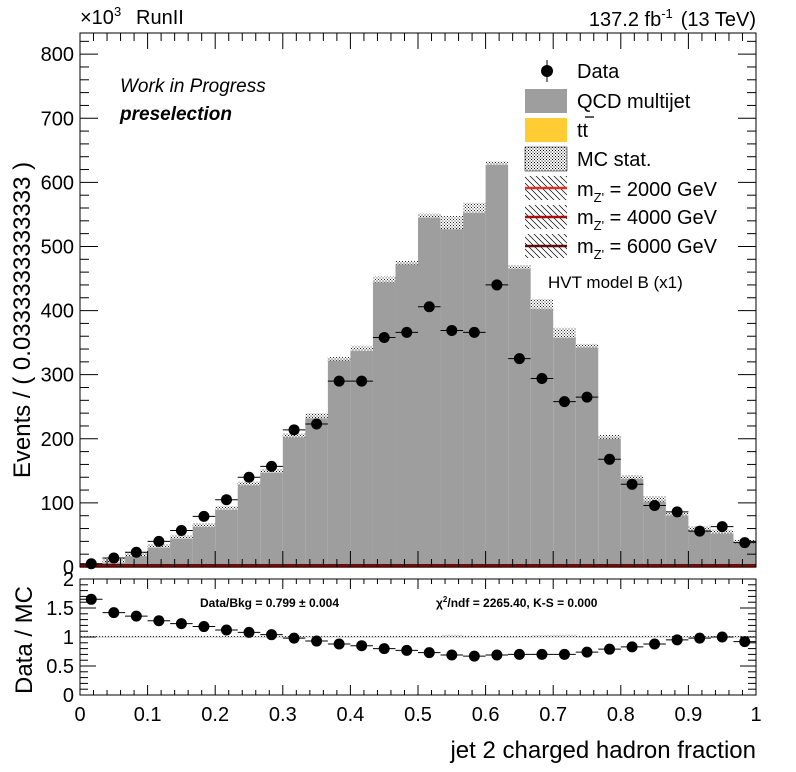  Describe the element at coordinates (621, 715) in the screenshot. I see `x-tick-label: 0.8` at that location.